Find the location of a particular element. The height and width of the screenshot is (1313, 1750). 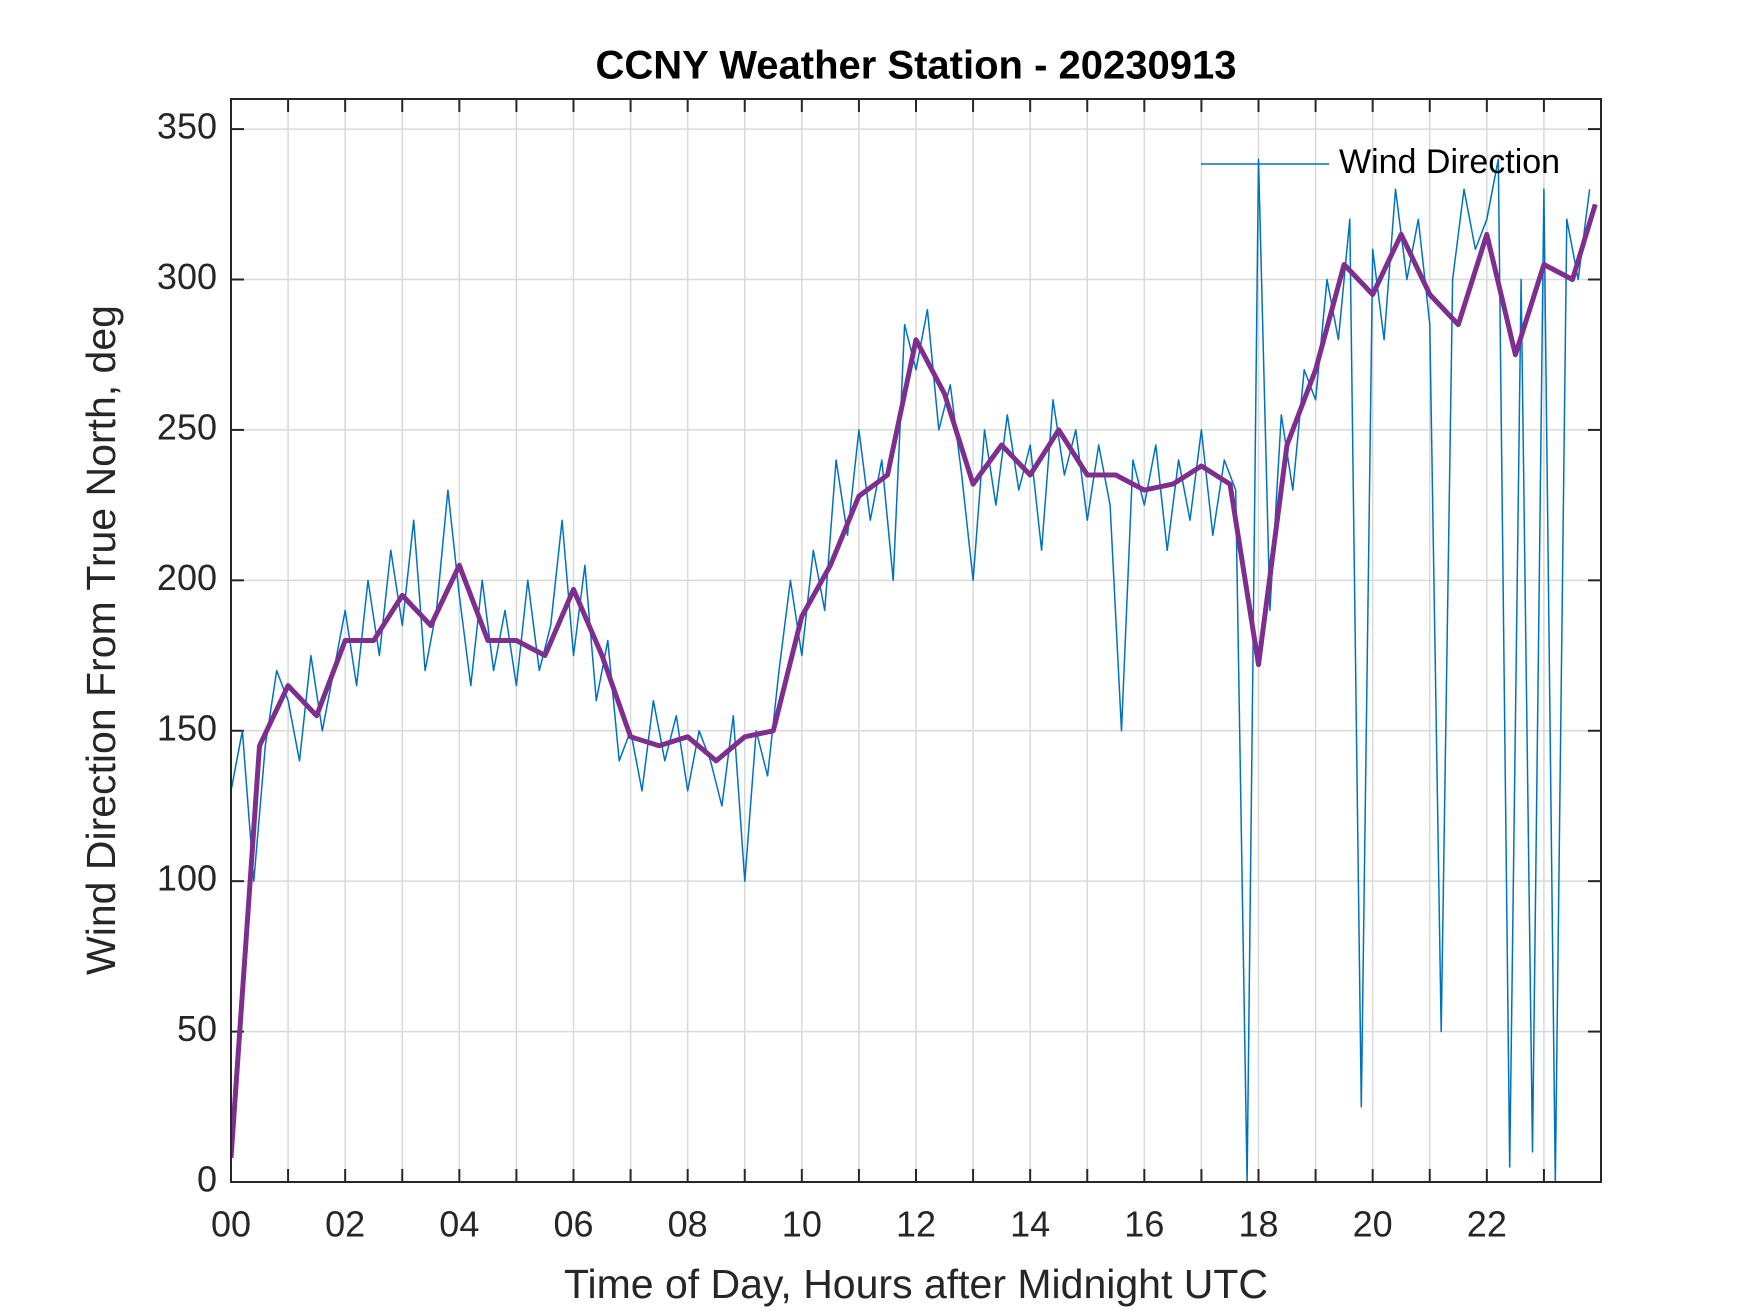

x-tick-label: 00 is located at coordinates (231, 1224).